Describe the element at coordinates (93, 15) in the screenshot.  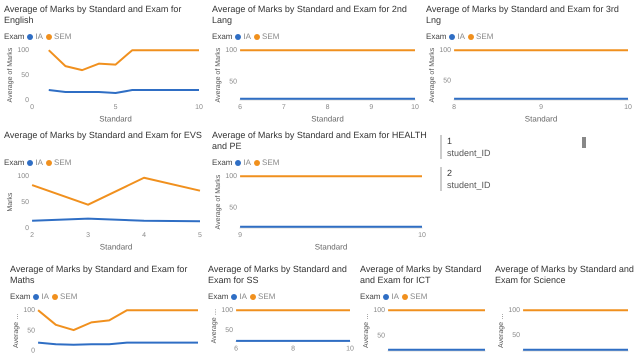
I see `chart-title: Average of Marks by Standard and Exam for English` at that location.